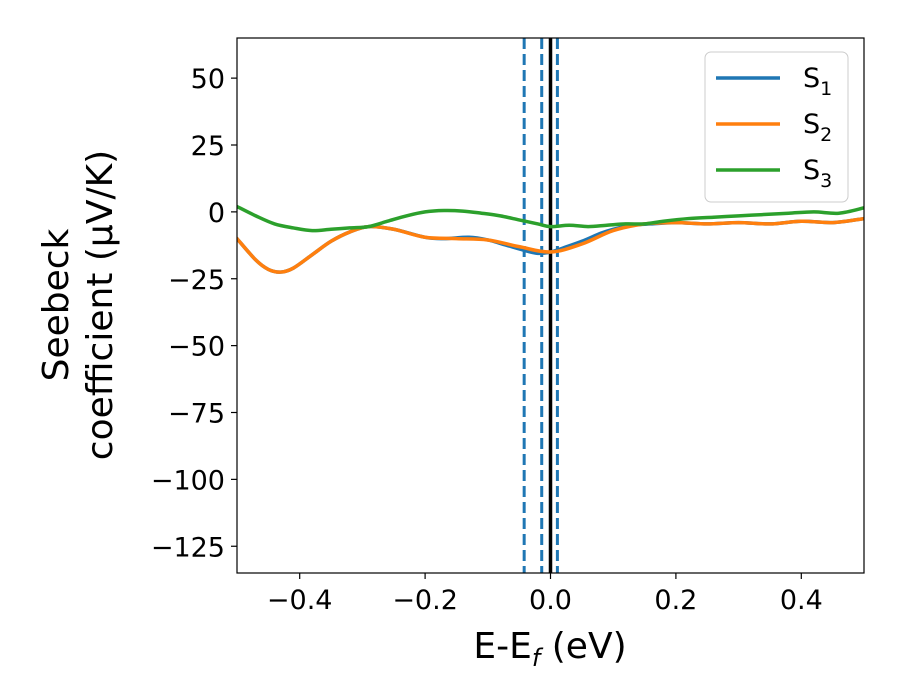  Describe the element at coordinates (56, 304) in the screenshot. I see `y-axis-label-line1: Seebeck` at that location.